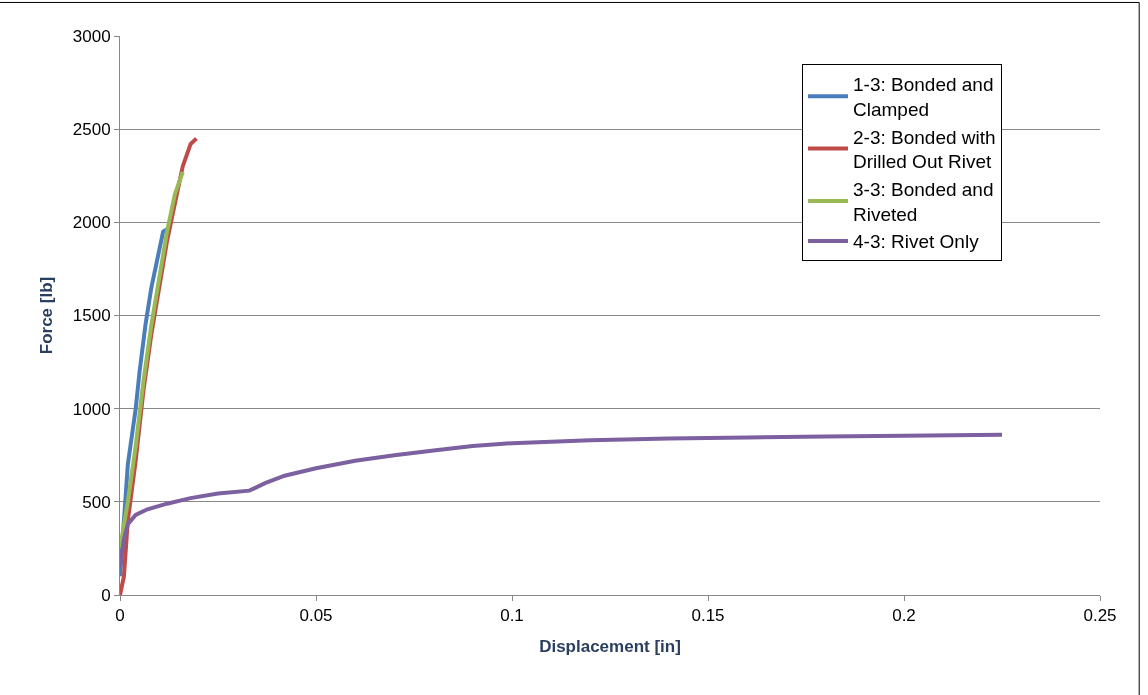  Describe the element at coordinates (96, 502) in the screenshot. I see `y-tick-label: 500` at that location.